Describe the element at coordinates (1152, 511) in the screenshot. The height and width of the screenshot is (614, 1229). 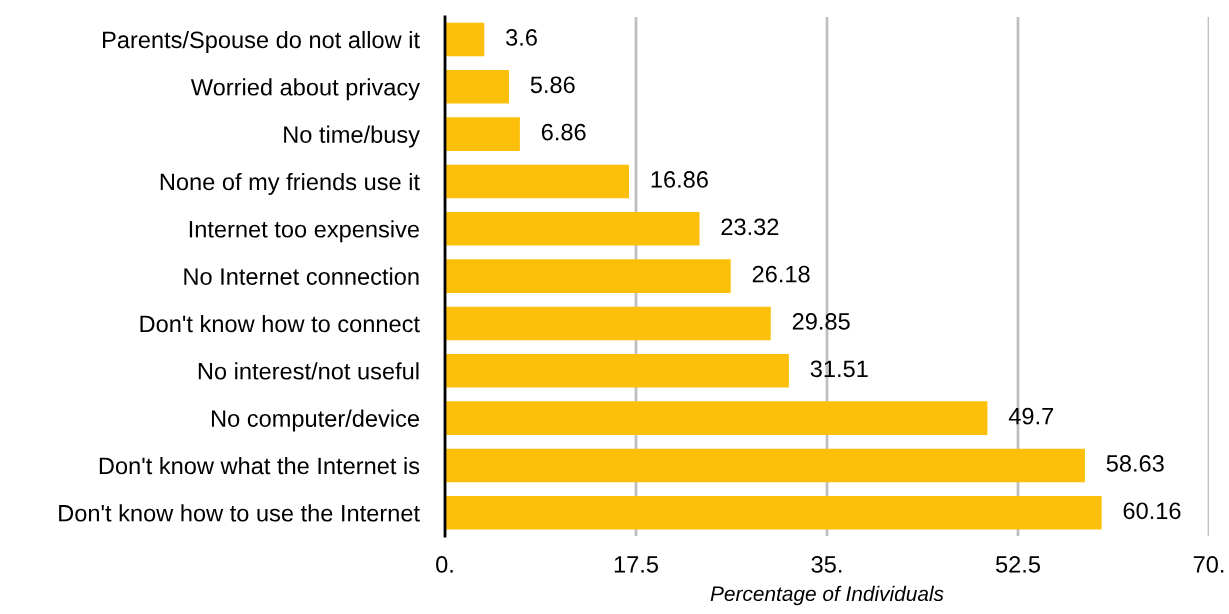
I see `data-label: 60.16` at that location.